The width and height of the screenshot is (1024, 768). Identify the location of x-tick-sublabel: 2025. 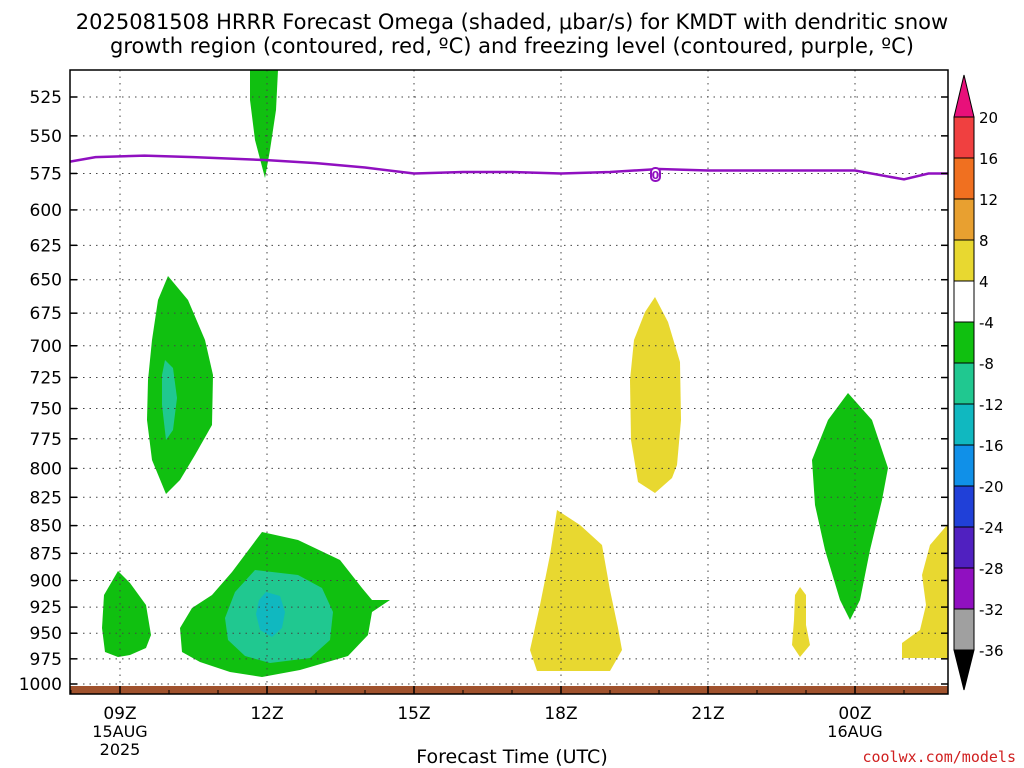
(120, 749).